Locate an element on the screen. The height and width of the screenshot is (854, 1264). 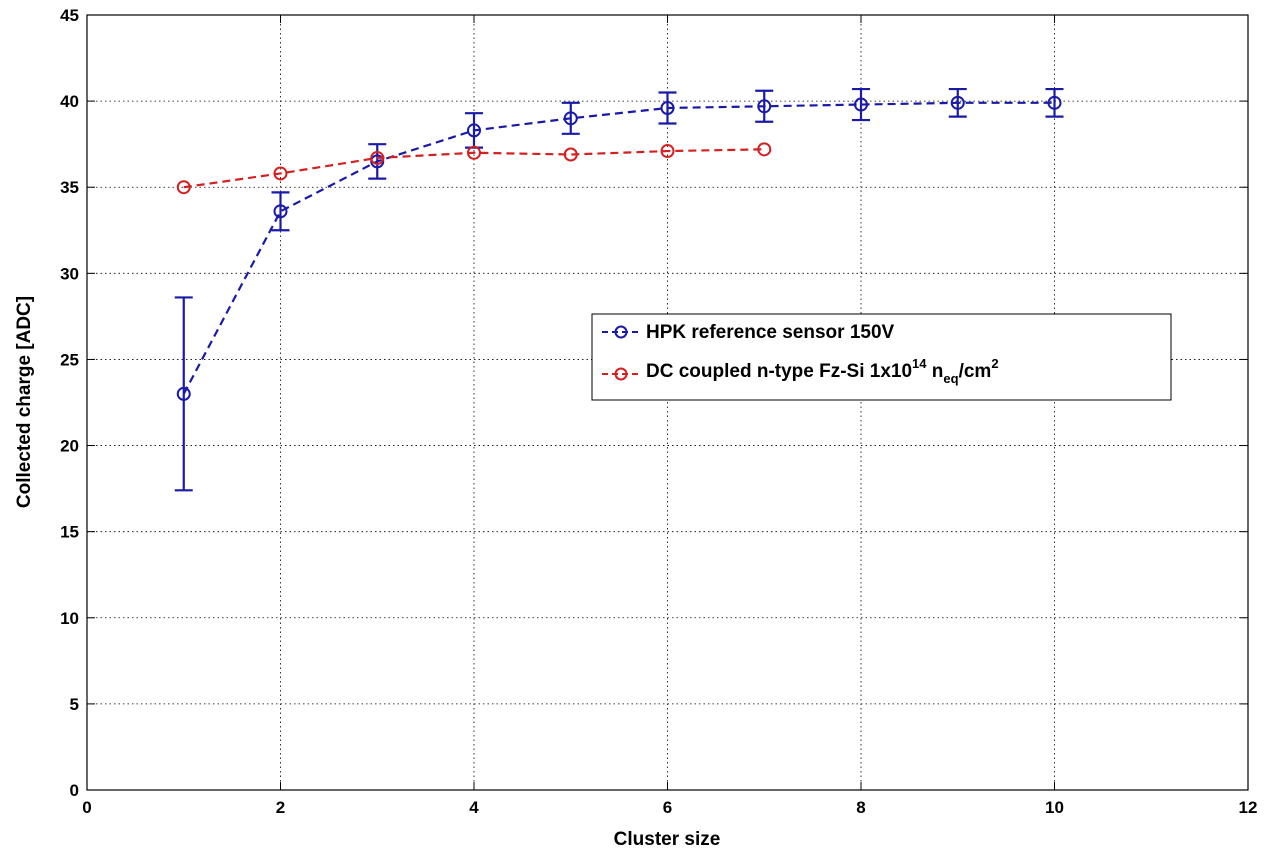
y-axis-label: Collected charge [ADC] is located at coordinates (24, 402).